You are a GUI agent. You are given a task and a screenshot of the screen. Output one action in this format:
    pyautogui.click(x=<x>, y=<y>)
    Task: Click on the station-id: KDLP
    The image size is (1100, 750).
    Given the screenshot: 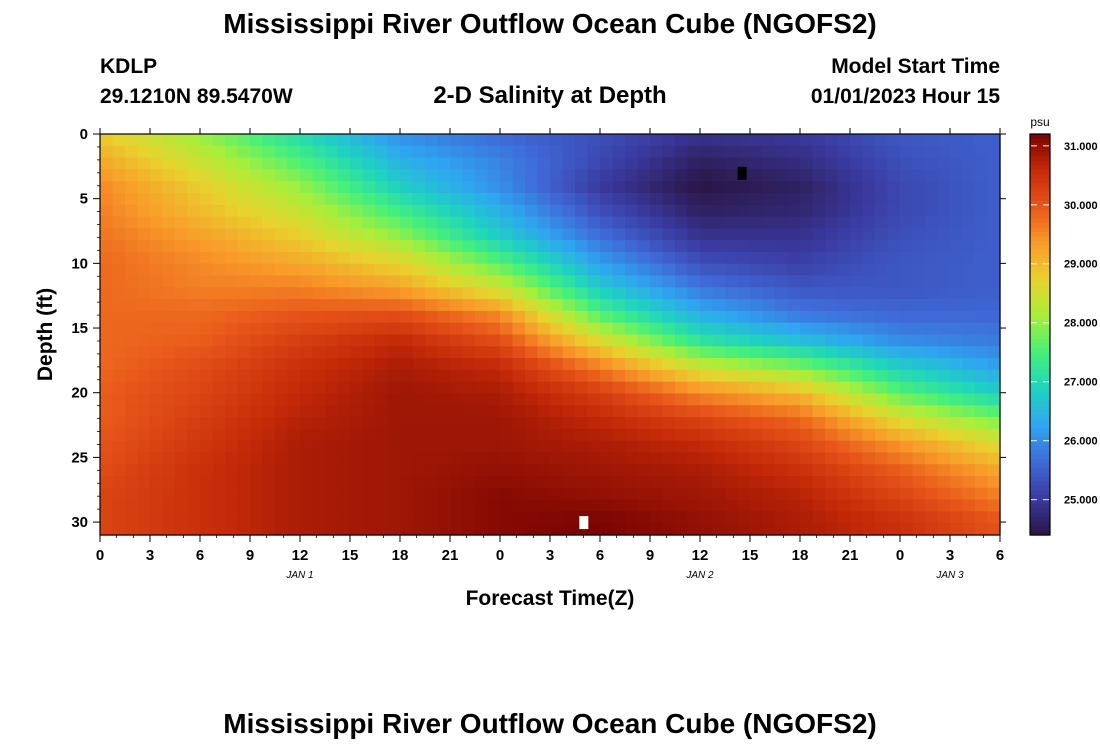 What is the action you would take?
    pyautogui.click(x=129, y=66)
    